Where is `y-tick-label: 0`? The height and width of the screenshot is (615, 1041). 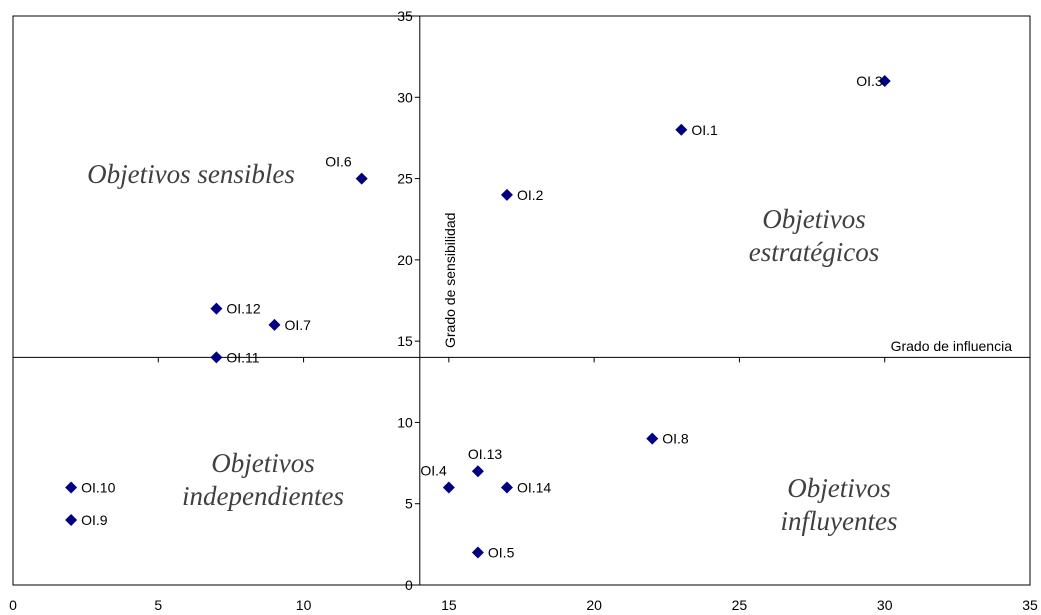
y-tick-label: 0 is located at coordinates (409, 585).